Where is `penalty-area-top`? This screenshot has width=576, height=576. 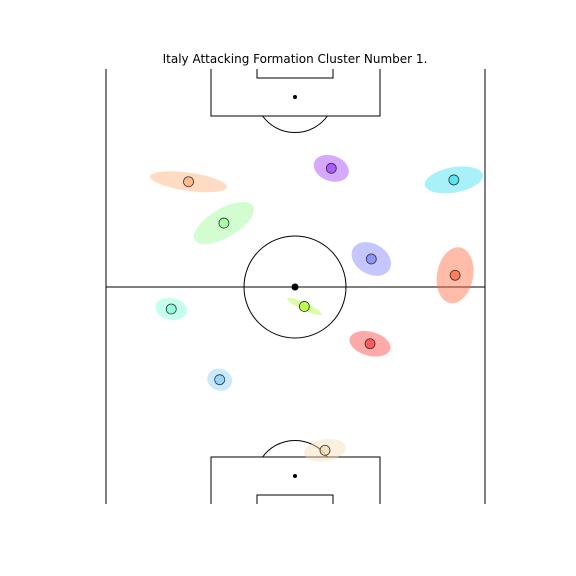 penalty-area-top is located at coordinates (295, 93).